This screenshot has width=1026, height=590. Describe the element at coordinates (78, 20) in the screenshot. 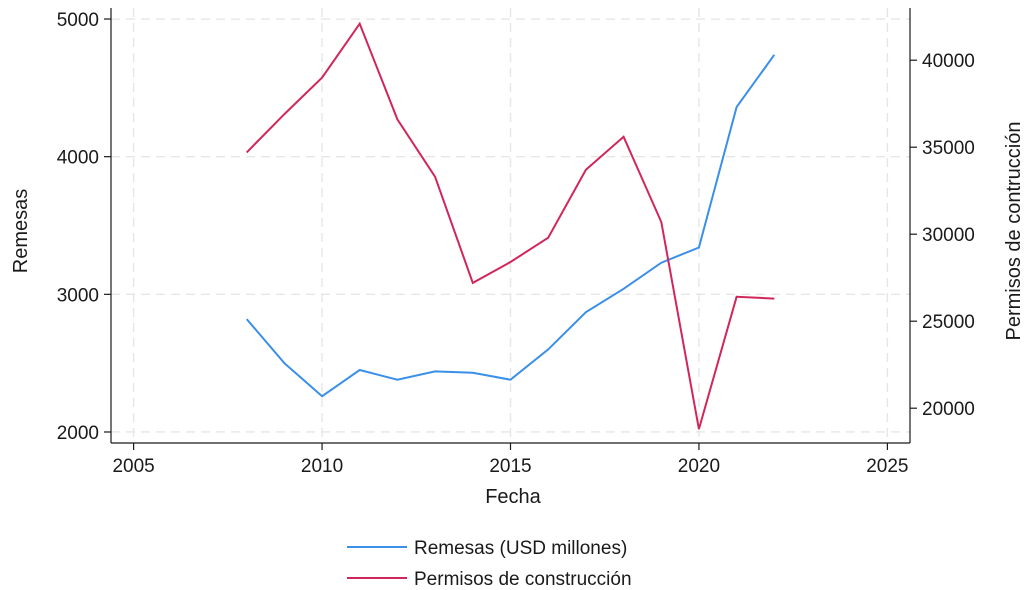

I see `y-left-tick-label: 5000` at that location.